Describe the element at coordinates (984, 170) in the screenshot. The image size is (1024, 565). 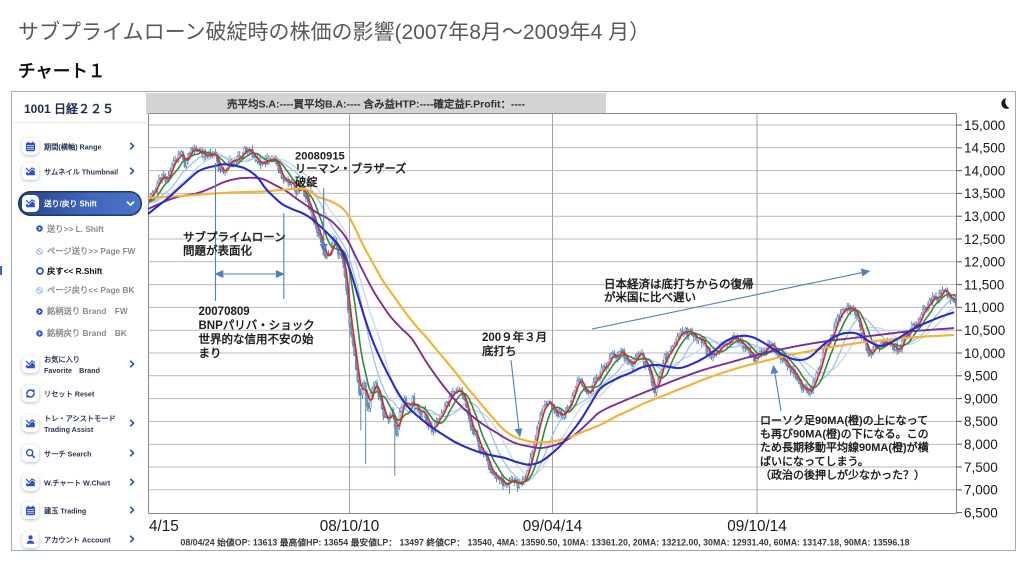
I see `svg-text: 14,000` at that location.